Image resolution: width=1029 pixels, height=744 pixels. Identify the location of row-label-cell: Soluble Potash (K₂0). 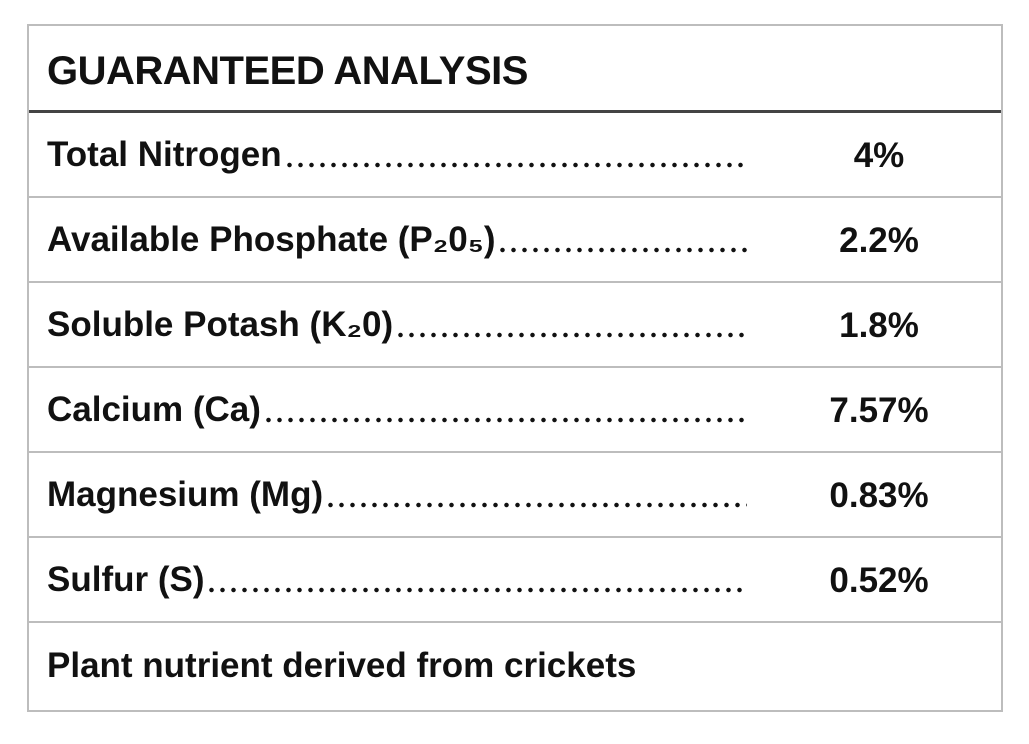
(397, 324).